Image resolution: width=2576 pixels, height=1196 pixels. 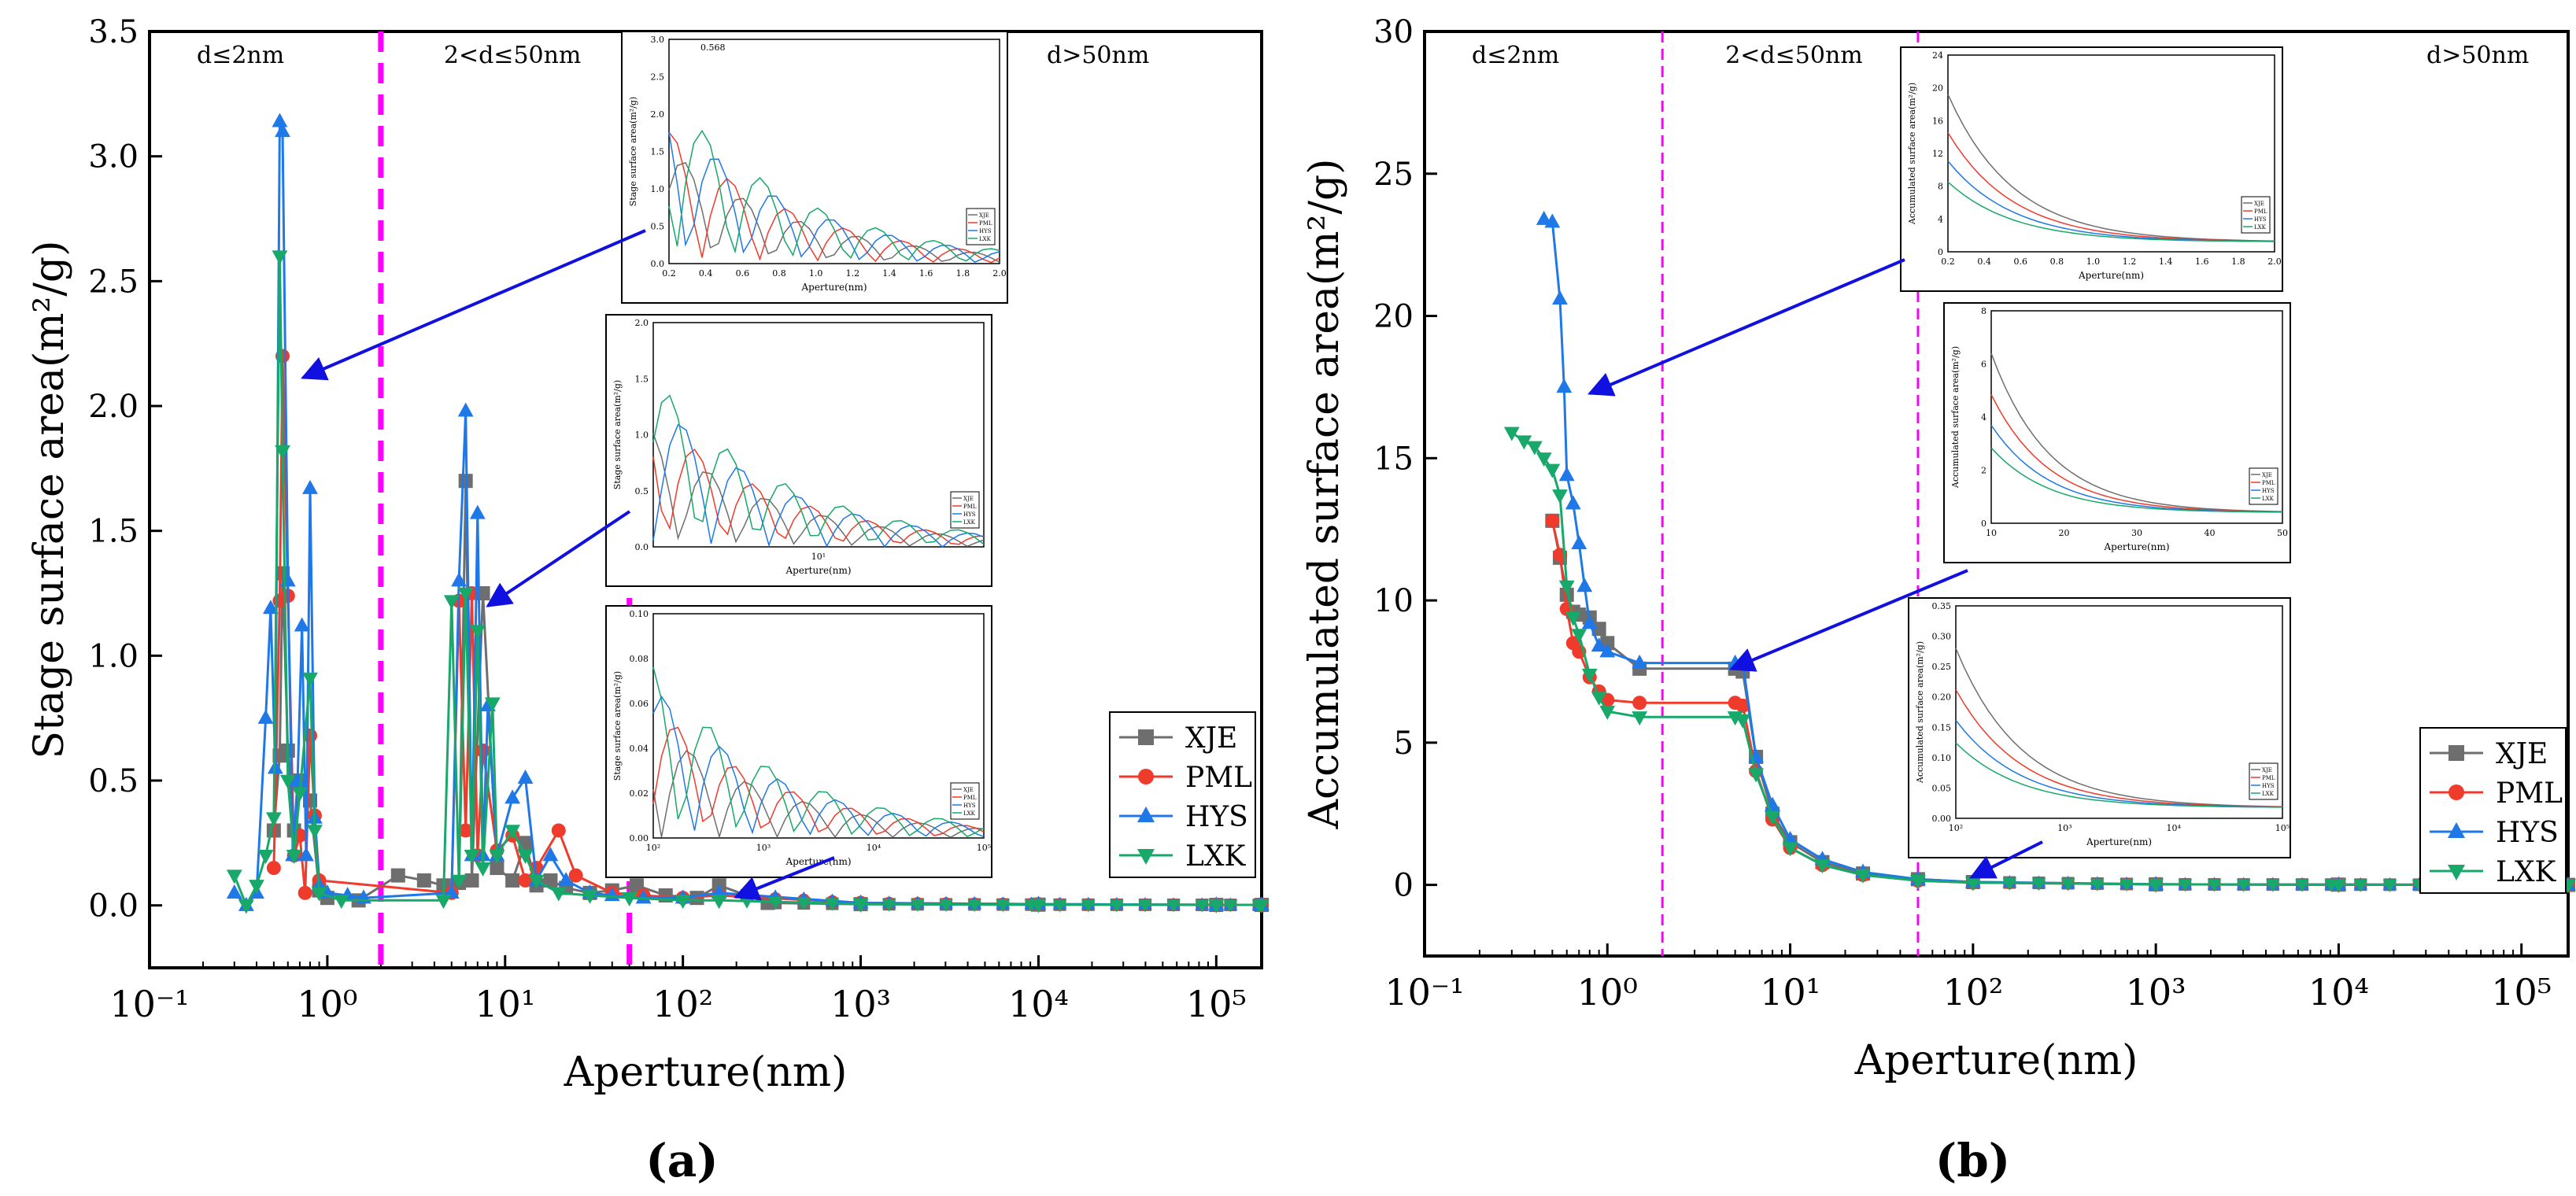 What do you see at coordinates (2064, 828) in the screenshot?
I see `inset-x-tick-label: 10³` at bounding box center [2064, 828].